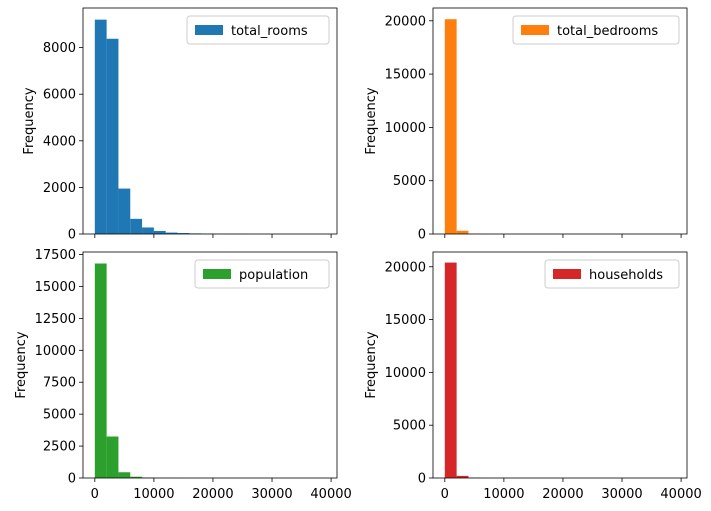 The width and height of the screenshot is (711, 511). Describe the element at coordinates (626, 275) in the screenshot. I see `legend-label: households` at that location.